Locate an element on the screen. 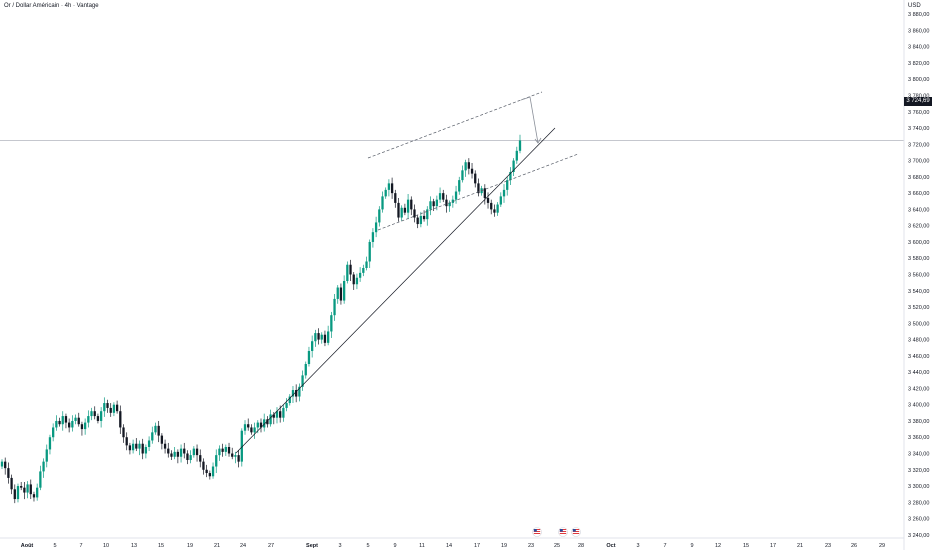 Image resolution: width=932 pixels, height=550 pixels. x-tick-label: 17 is located at coordinates (773, 546).